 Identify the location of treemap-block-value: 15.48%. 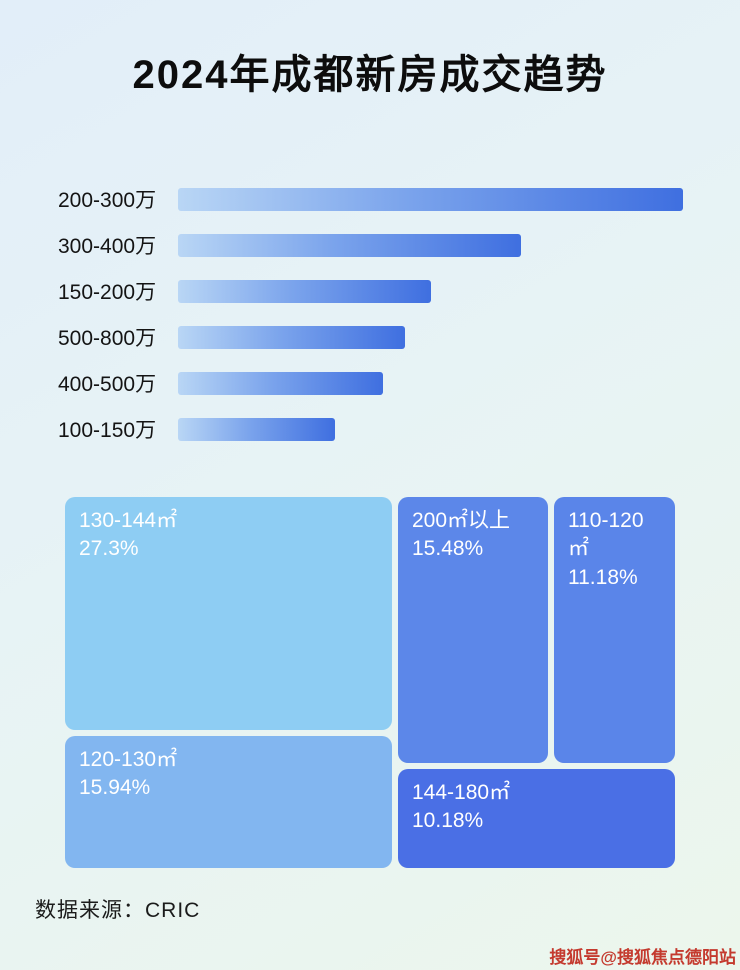
(448, 549).